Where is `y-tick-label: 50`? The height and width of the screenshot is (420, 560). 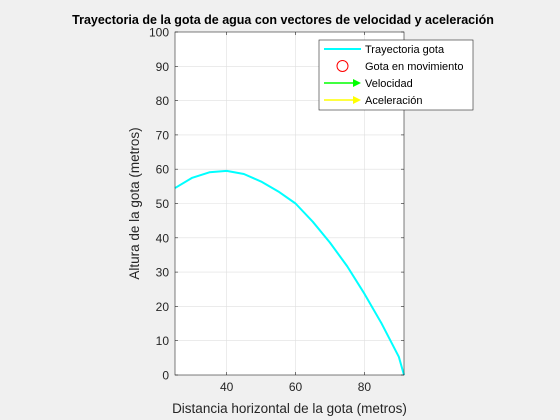 y-tick-label: 50 is located at coordinates (163, 204).